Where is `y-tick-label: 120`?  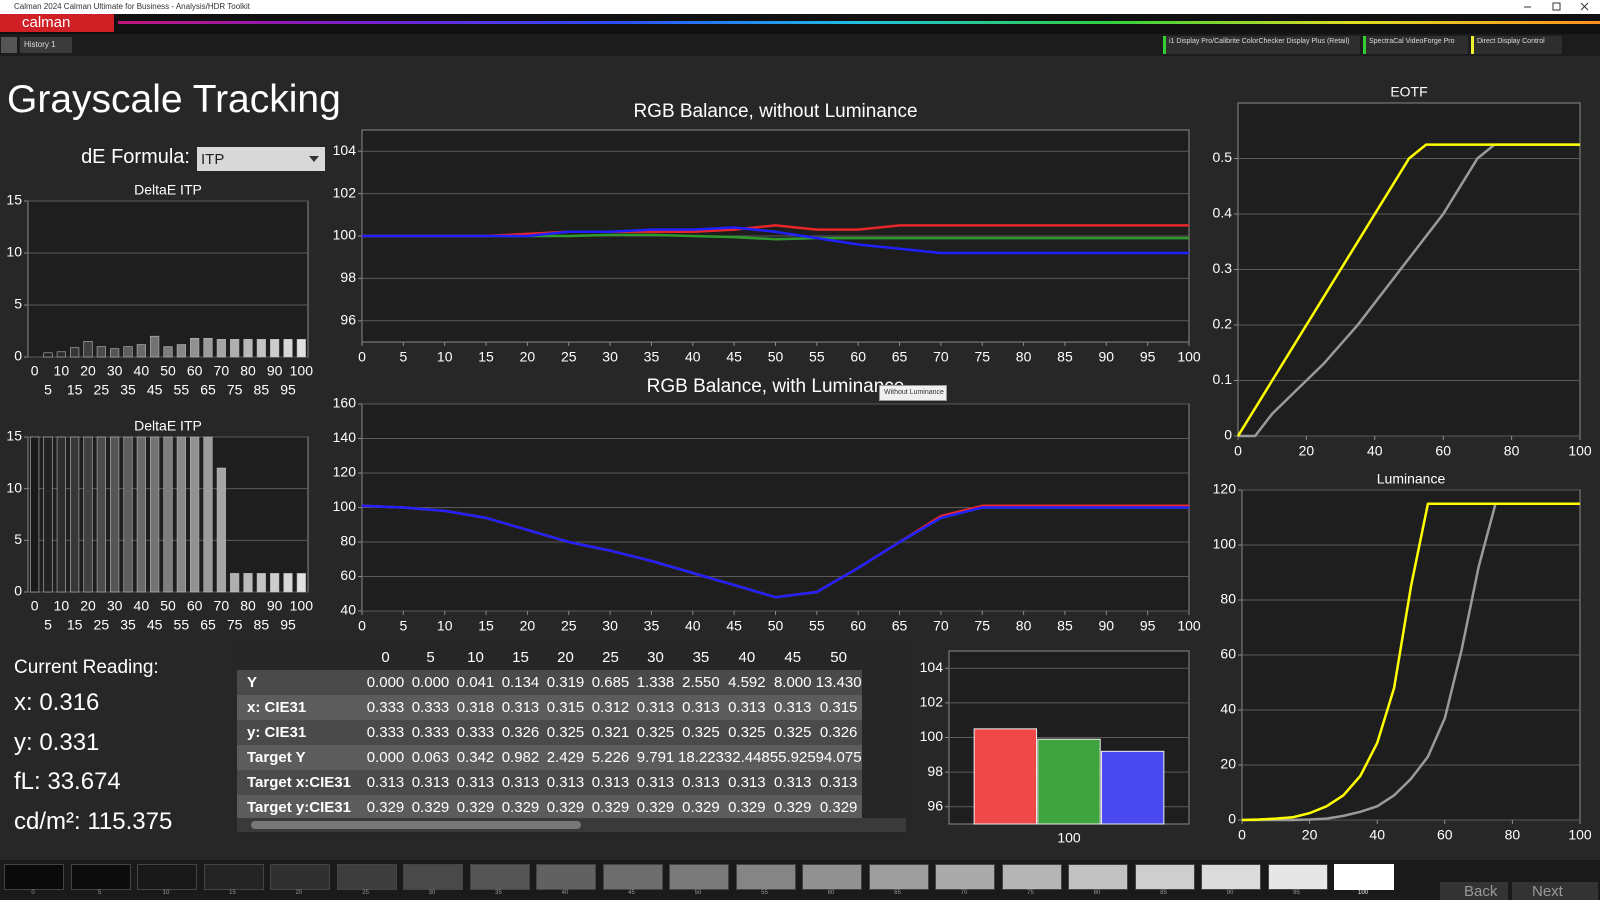 y-tick-label: 120 is located at coordinates (345, 472).